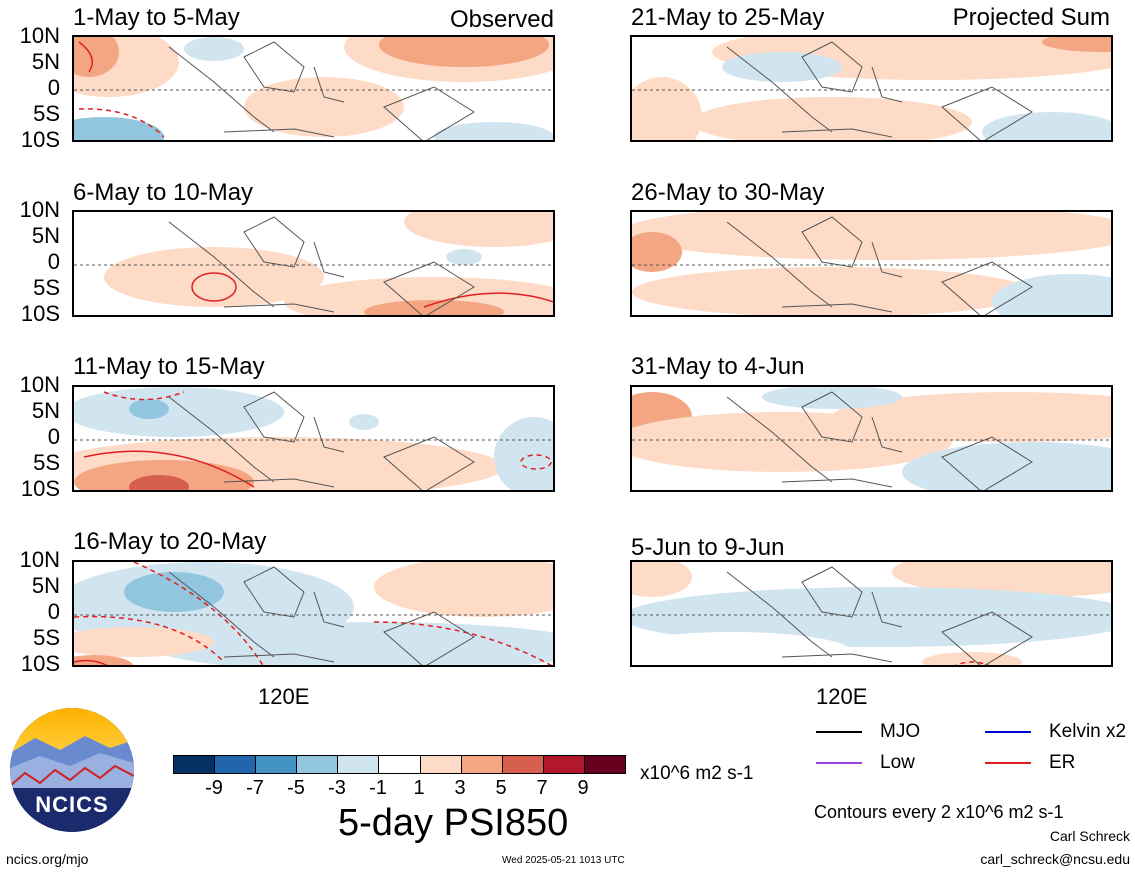  What do you see at coordinates (337, 788) in the screenshot?
I see `colorbar-label: -3` at bounding box center [337, 788].